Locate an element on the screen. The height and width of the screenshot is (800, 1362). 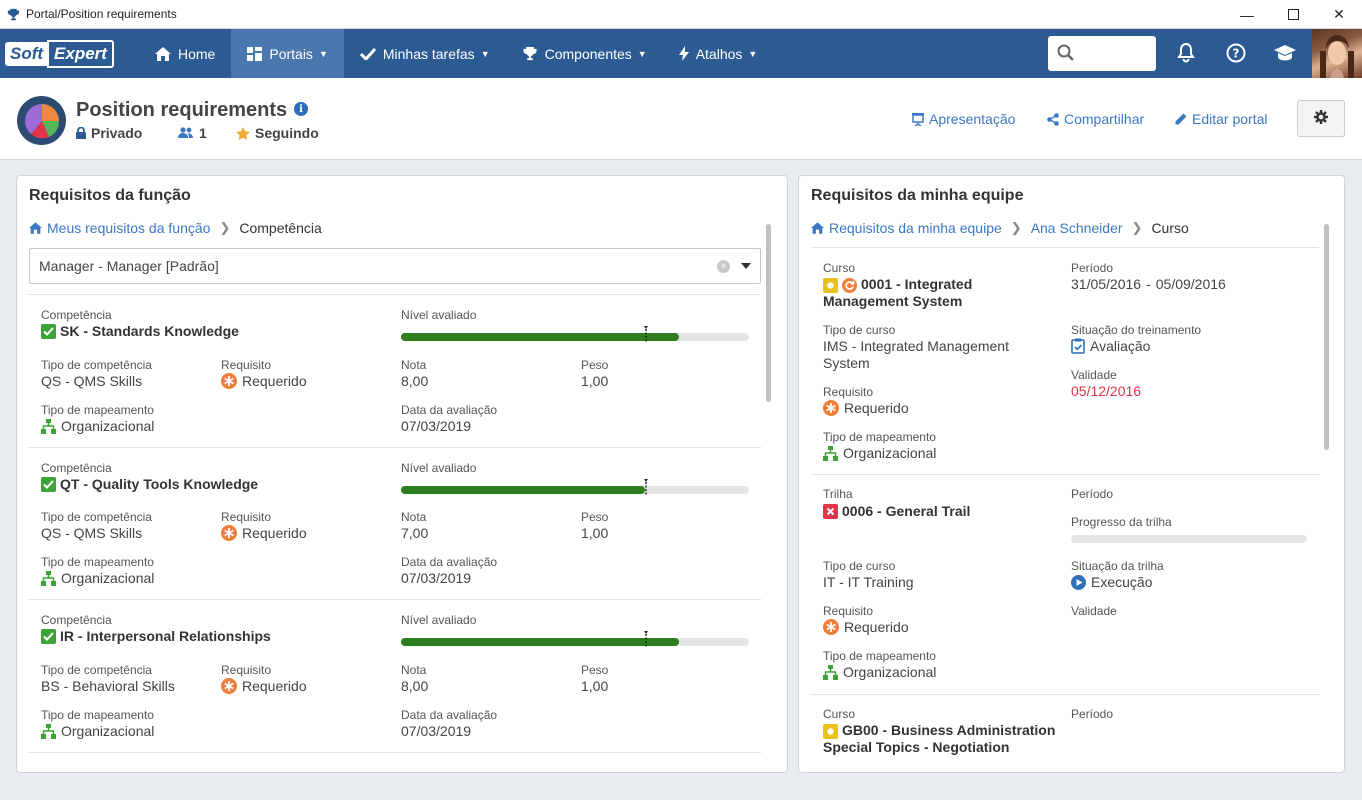
level-label: Nível avaliado is located at coordinates (439, 468).